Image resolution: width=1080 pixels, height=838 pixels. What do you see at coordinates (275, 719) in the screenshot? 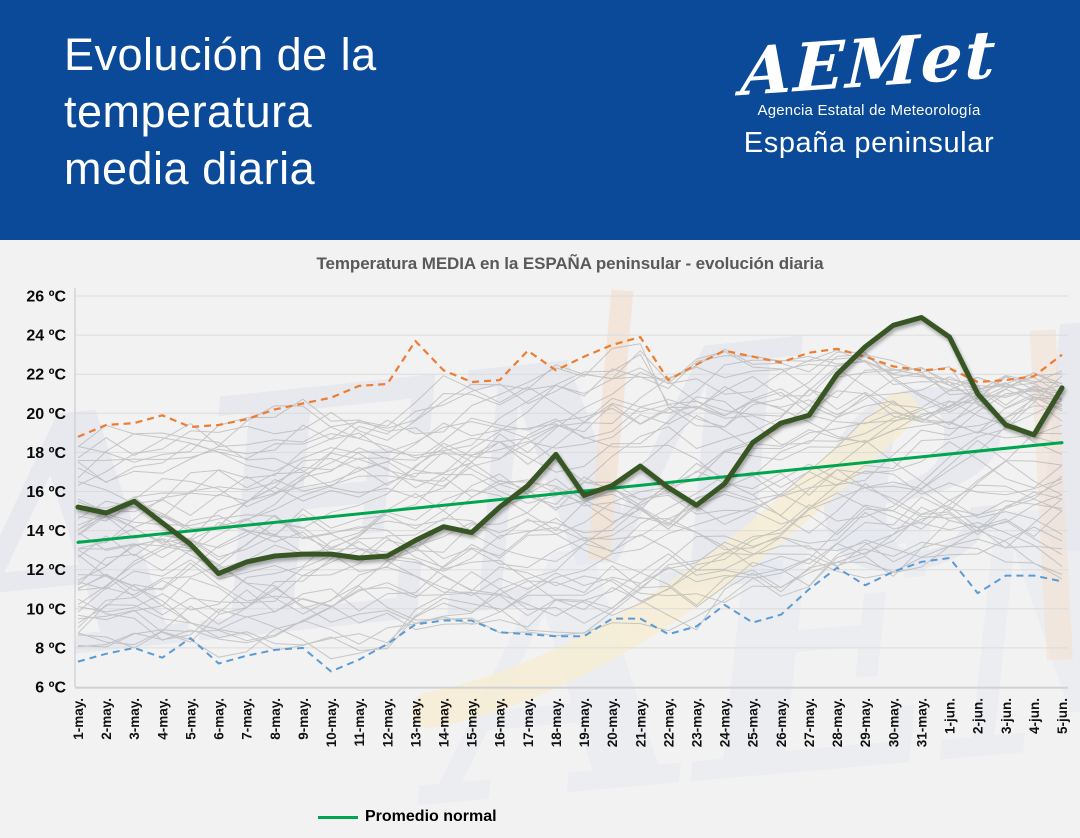
I see `x-tick-label: 8-may.` at bounding box center [275, 719].